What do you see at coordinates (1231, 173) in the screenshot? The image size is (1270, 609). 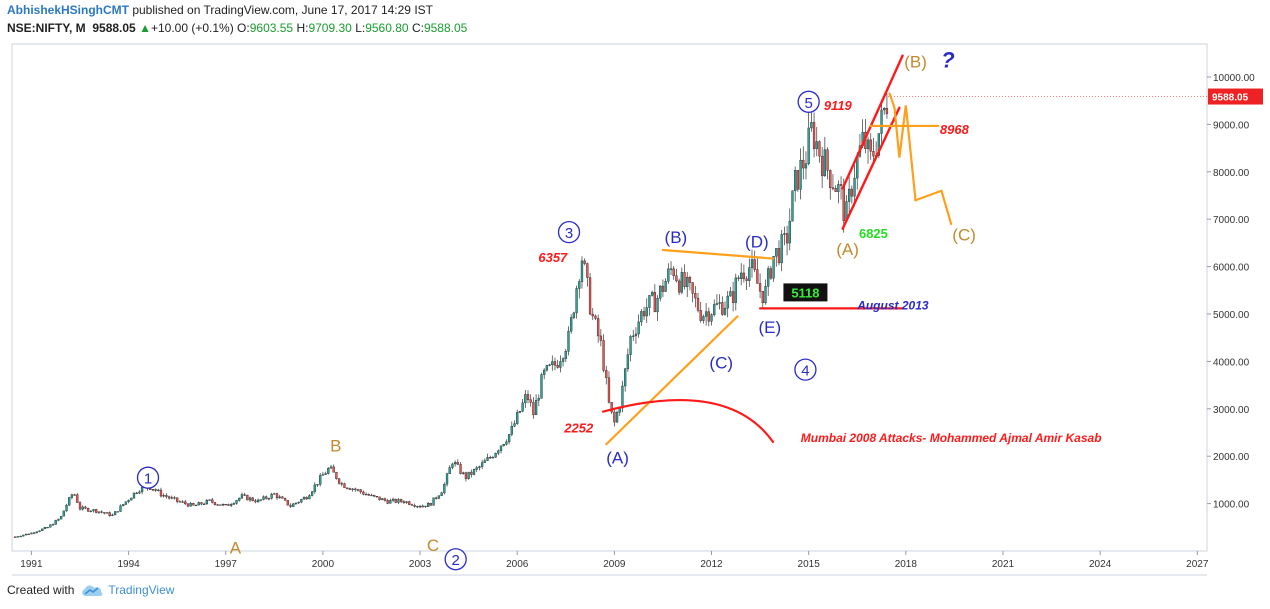 I see `y-tick-label: 8000.00` at bounding box center [1231, 173].